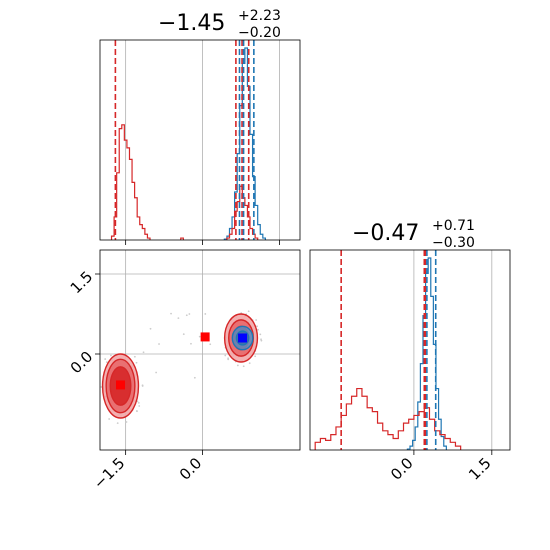  What do you see at coordinates (109, 473) in the screenshot?
I see `x-tick-label: −1.5` at bounding box center [109, 473].